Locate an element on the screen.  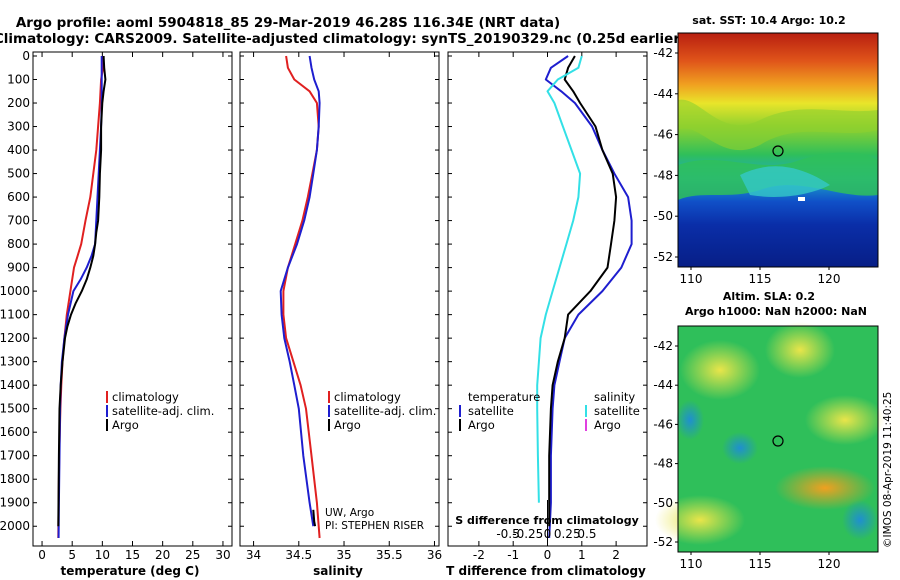
depth-tick-label: 100 is located at coordinates (18, 80).